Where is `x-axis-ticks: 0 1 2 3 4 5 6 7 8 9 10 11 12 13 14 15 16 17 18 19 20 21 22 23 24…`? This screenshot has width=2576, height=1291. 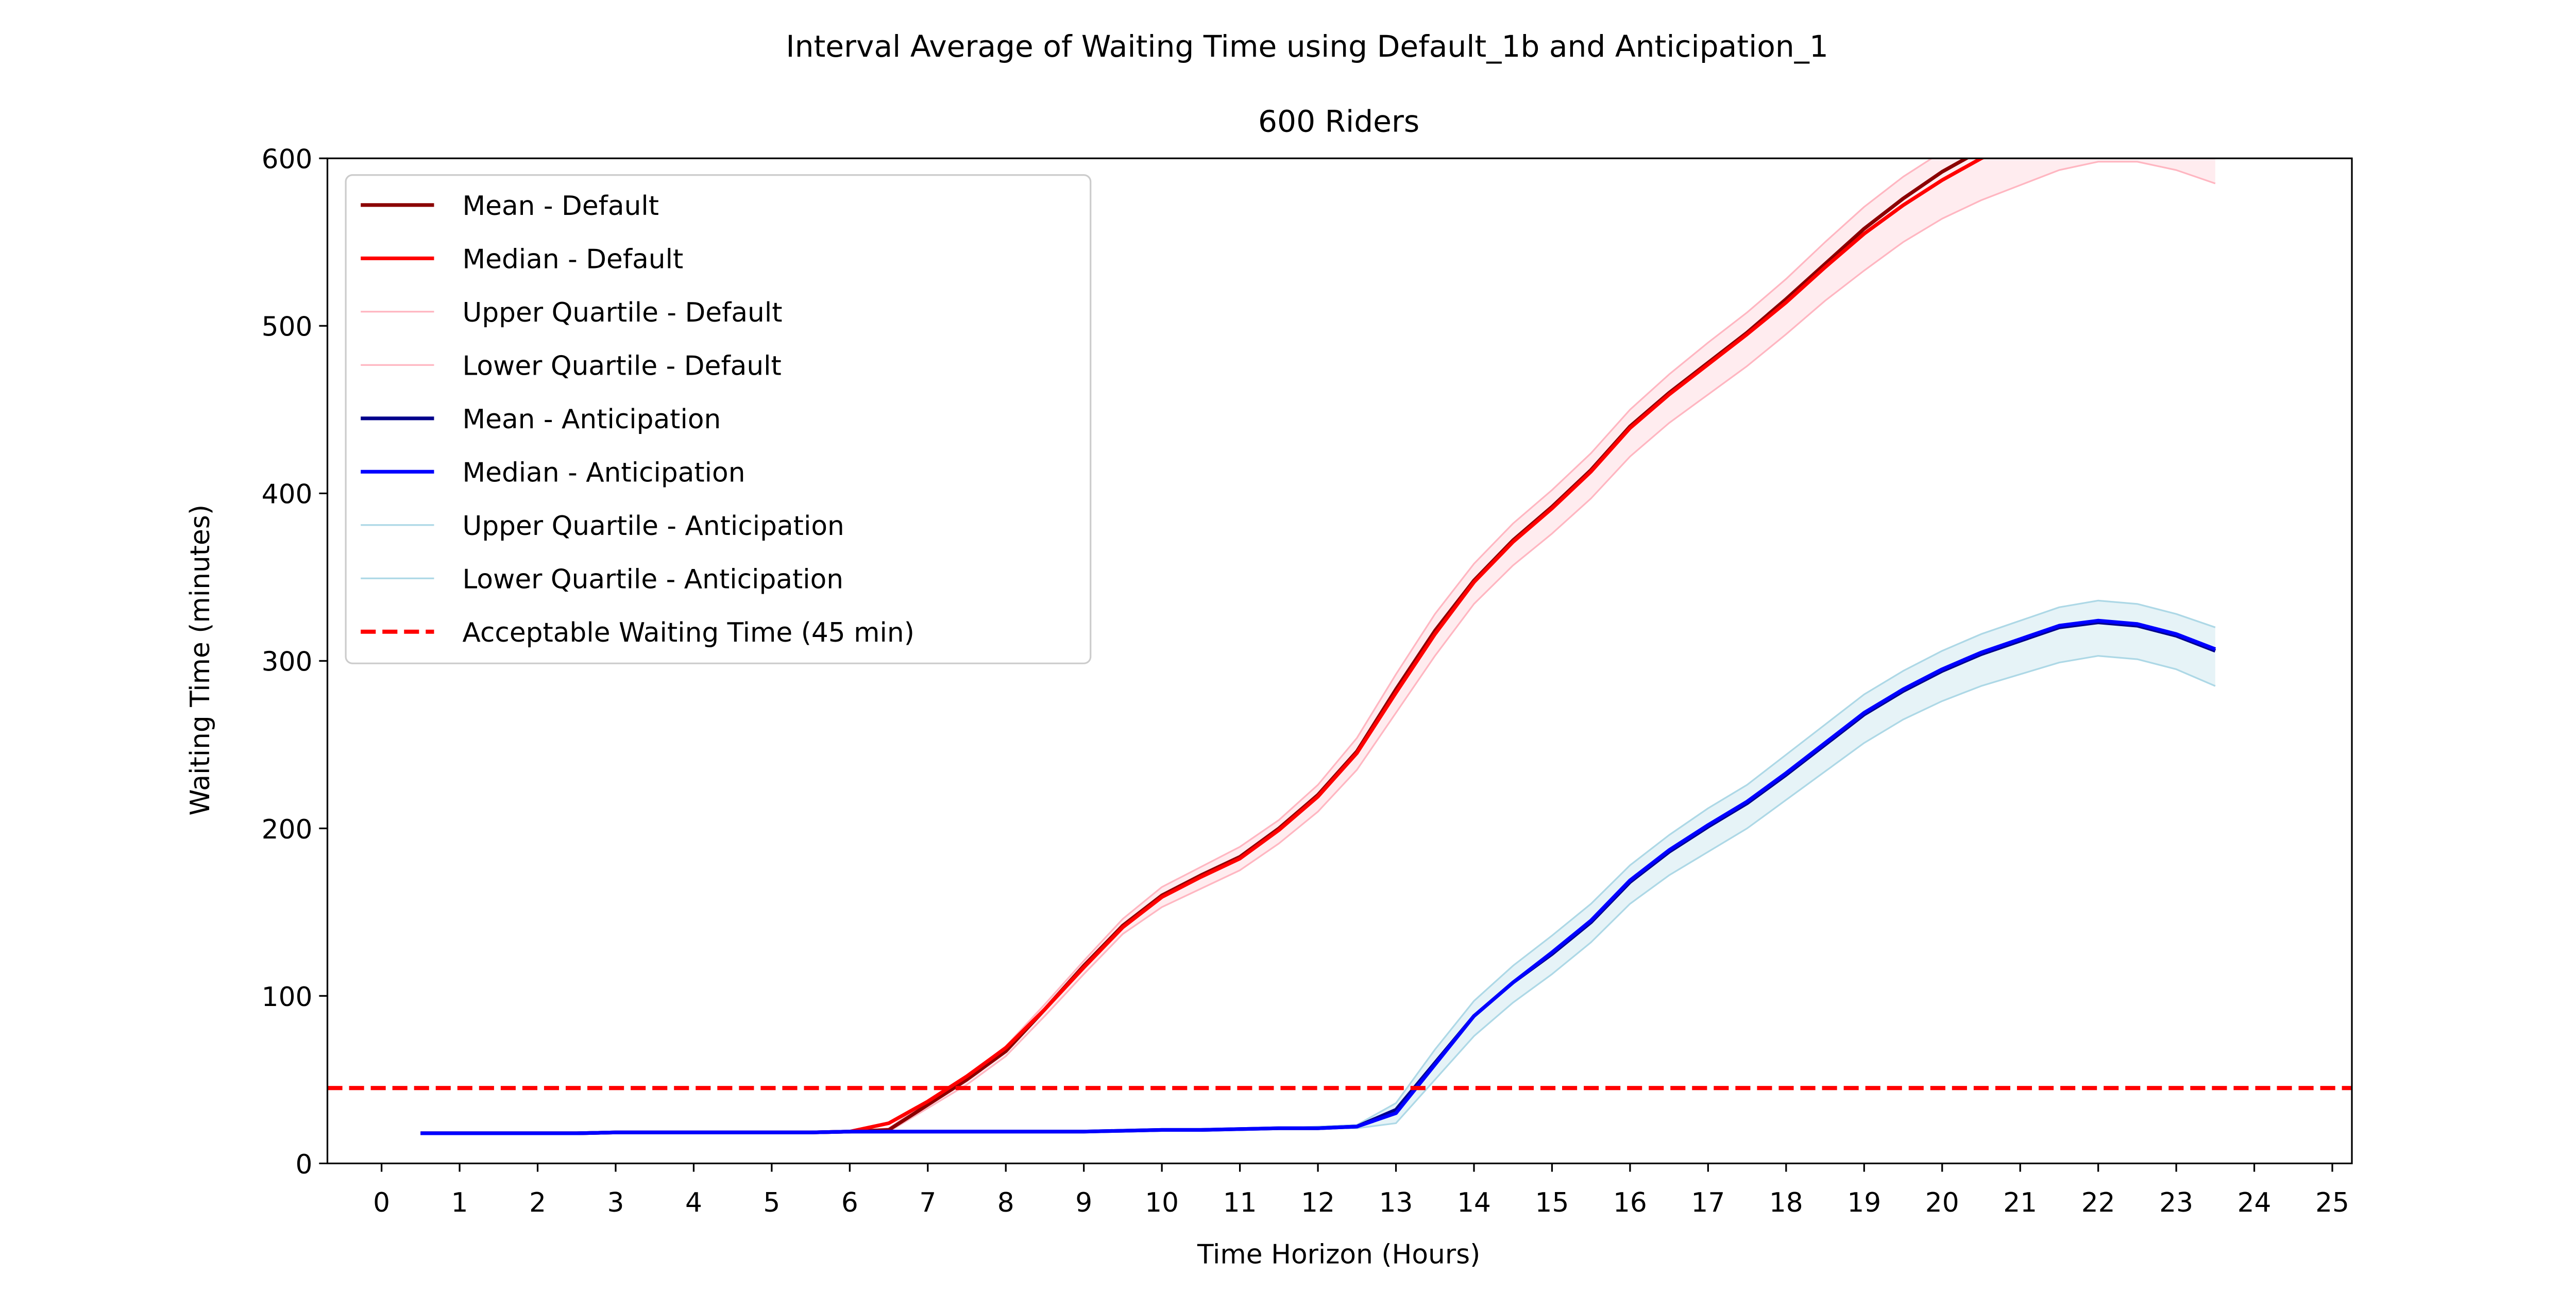
x-axis-ticks: 0 1 2 3 4 5 6 7 8 9 10 11 12 13 14 15 16 17 18 19 20 21 22 23 24… is located at coordinates (1361, 1190).